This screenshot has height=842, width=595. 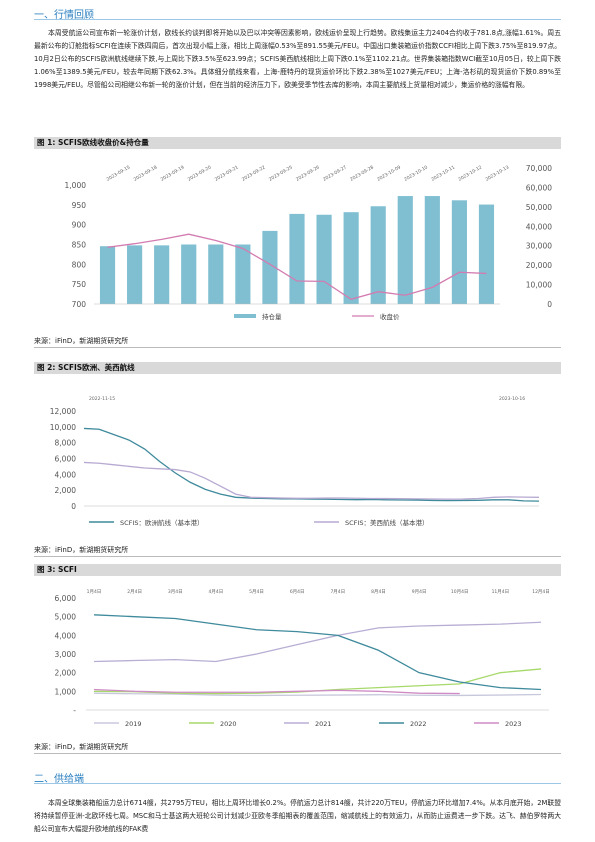 I want to click on section-title-market-review: 一、行情回顾, so click(x=297, y=13).